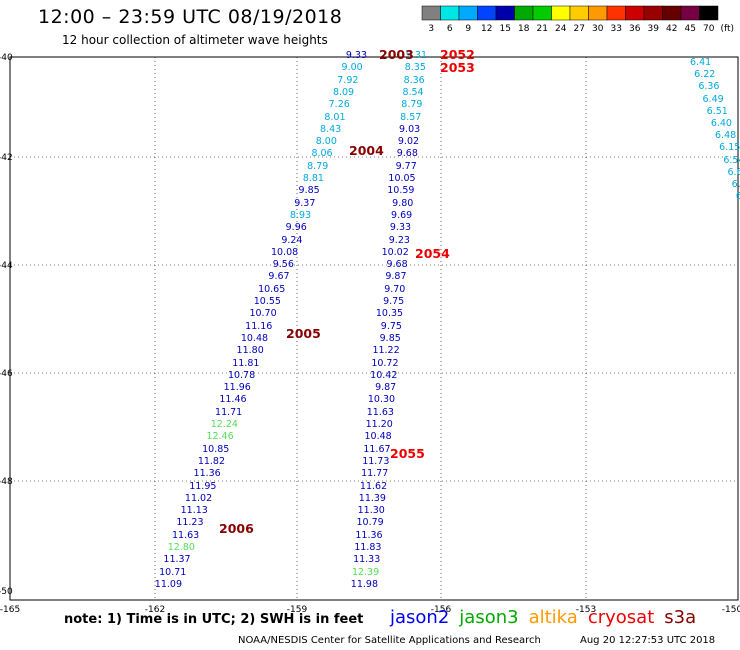  I want to click on swh-value: 11.33, so click(367, 560).